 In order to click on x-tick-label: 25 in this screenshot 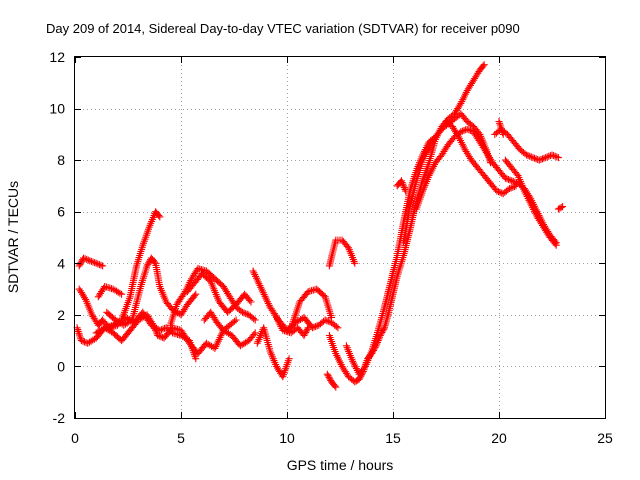, I will do `click(605, 438)`.